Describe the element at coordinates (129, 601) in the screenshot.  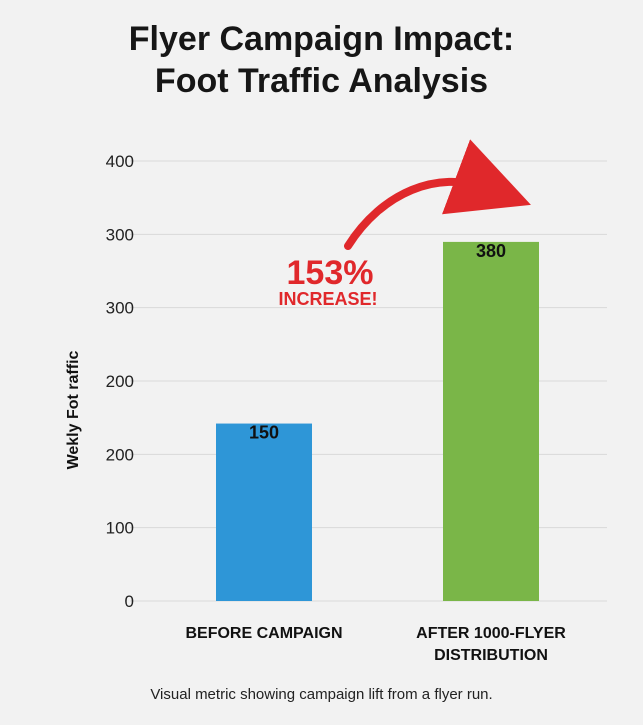
I see `y-tick-label: 0` at that location.